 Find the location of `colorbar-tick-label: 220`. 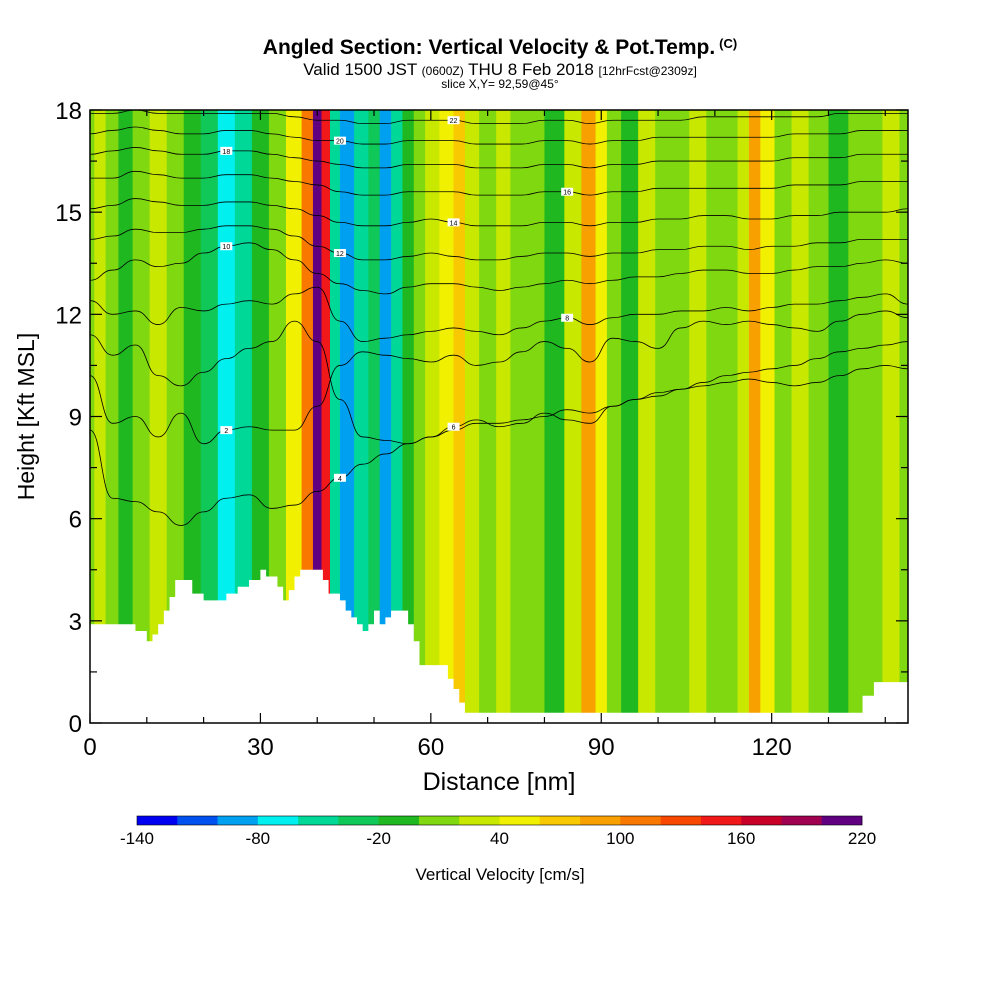

colorbar-tick-label: 220 is located at coordinates (862, 838).